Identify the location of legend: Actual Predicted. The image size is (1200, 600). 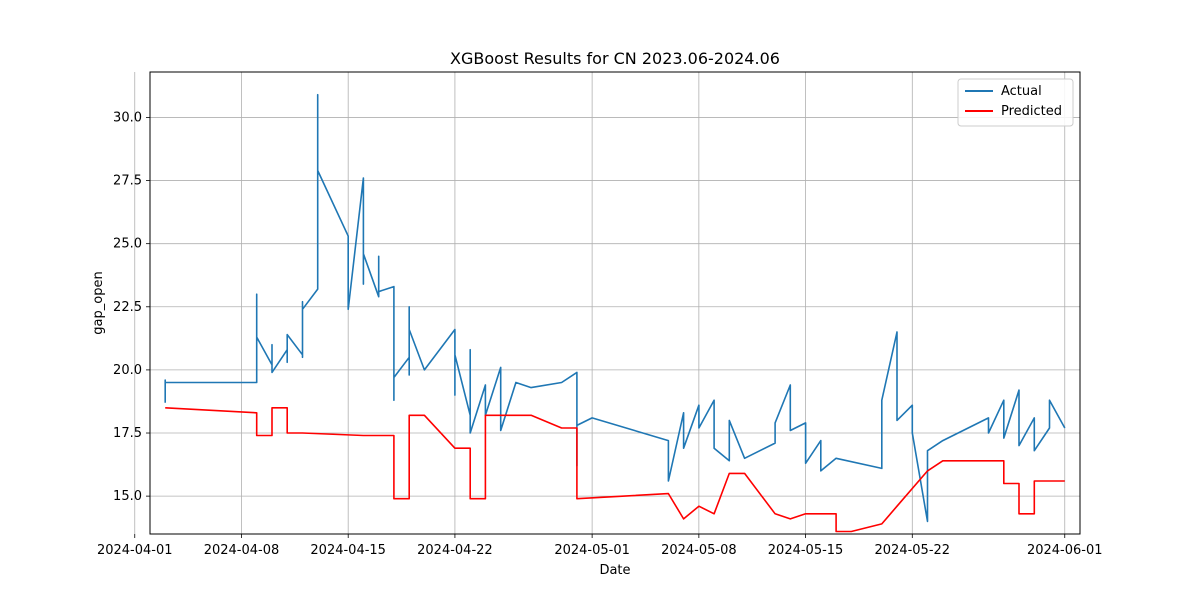
(1015, 102).